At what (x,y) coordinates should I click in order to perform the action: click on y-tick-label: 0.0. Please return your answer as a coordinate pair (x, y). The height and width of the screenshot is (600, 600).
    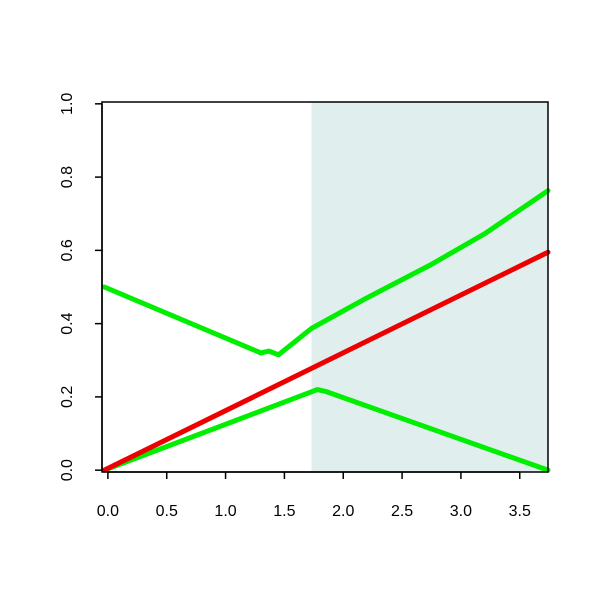
    Looking at the image, I should click on (67, 470).